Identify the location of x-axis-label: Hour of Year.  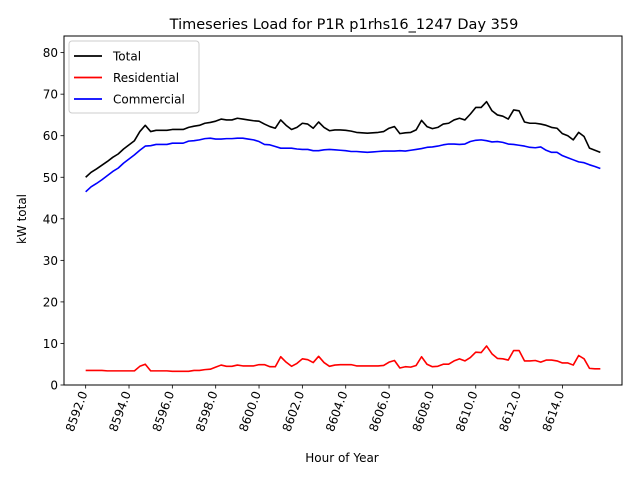
(342, 458).